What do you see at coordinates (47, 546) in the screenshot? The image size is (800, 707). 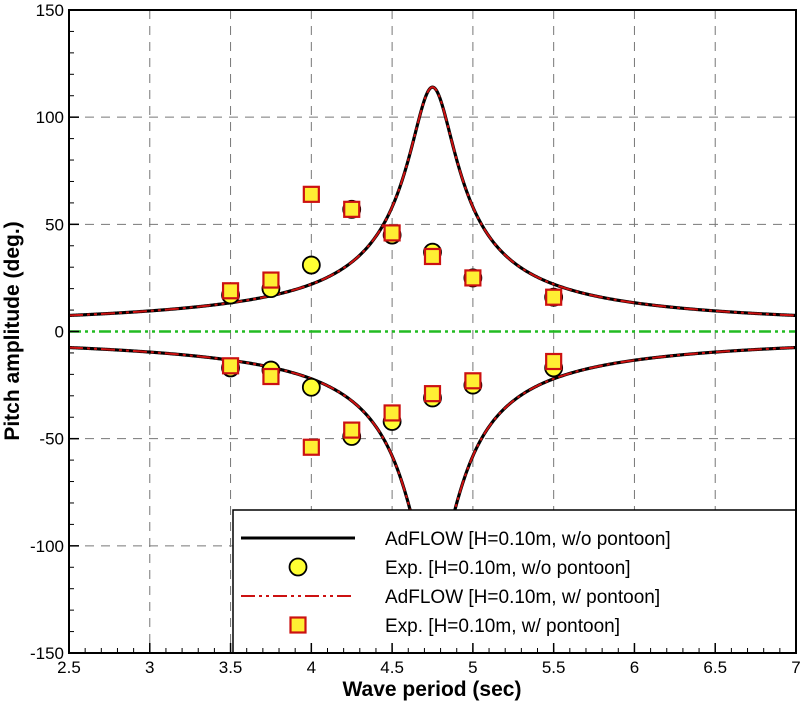 I see `y-tick-label: -100` at bounding box center [47, 546].